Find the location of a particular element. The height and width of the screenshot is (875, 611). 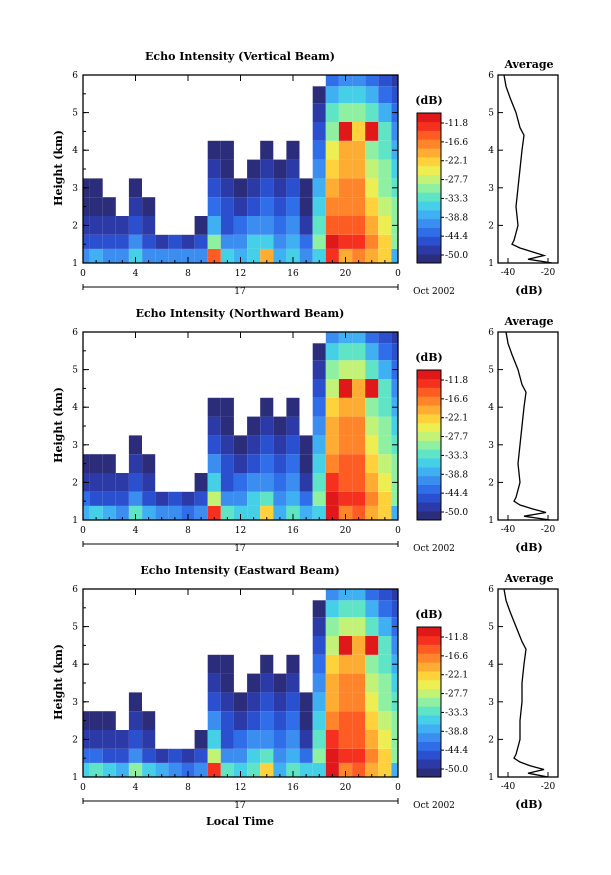

x-tick-label: 0 is located at coordinates (398, 788).